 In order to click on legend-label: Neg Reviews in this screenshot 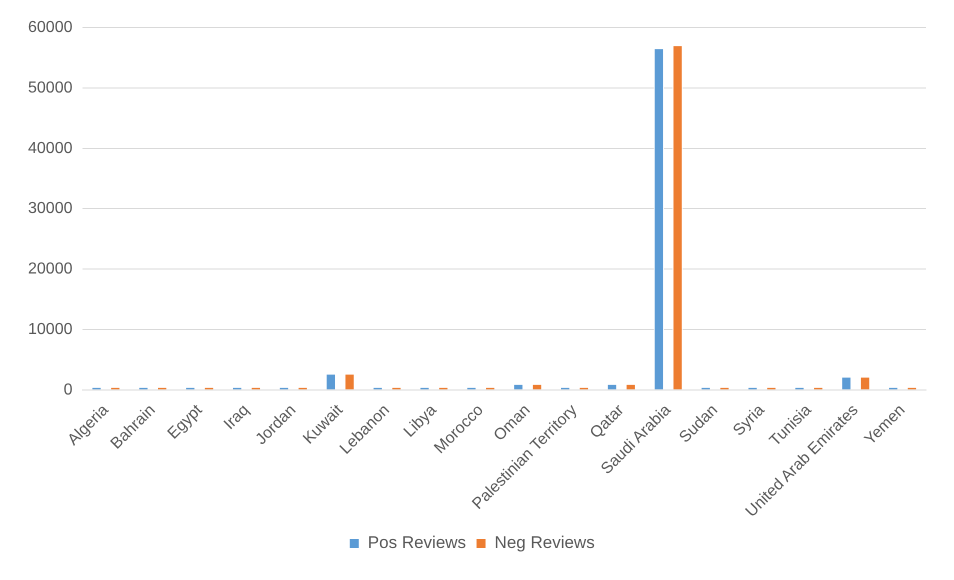, I will do `click(544, 542)`.